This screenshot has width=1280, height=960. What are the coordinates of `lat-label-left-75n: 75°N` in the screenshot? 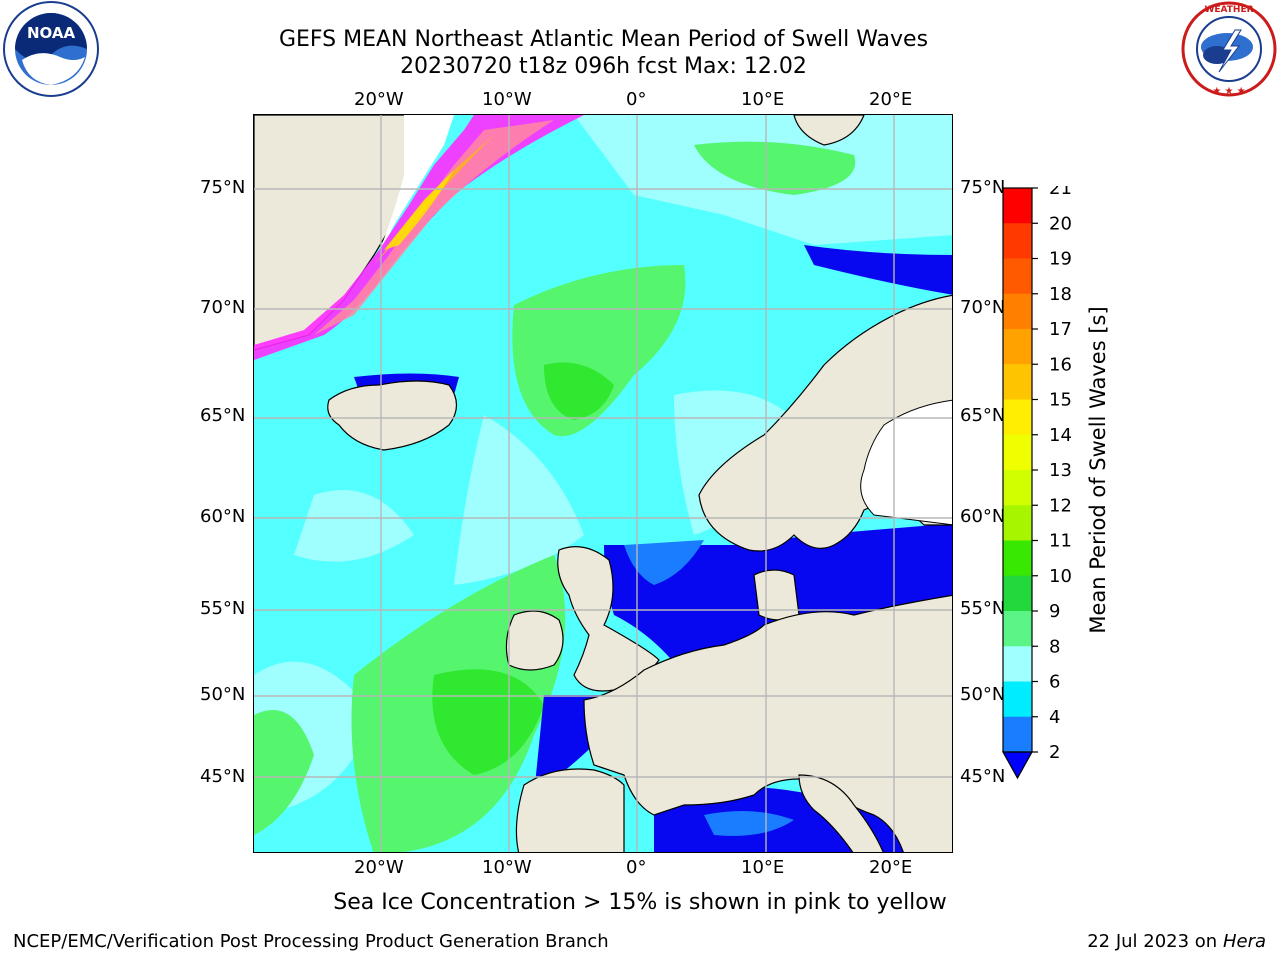 It's located at (223, 187).